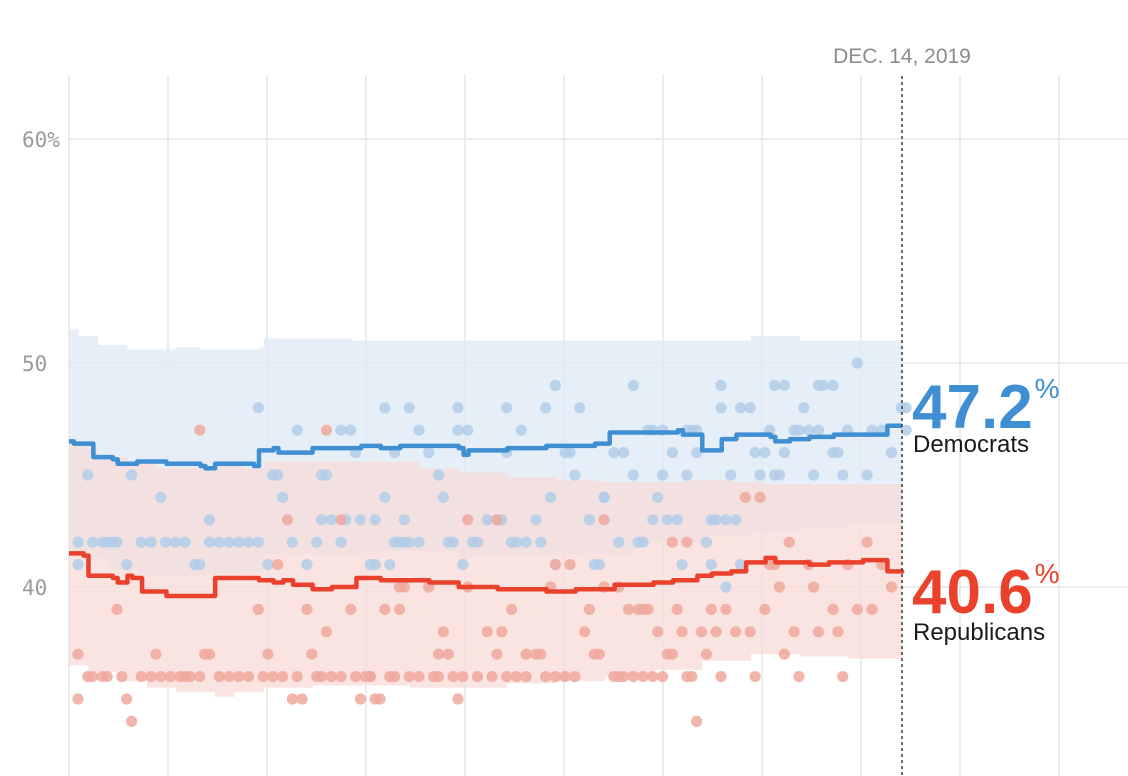  Describe the element at coordinates (1047, 388) in the screenshot. I see `democrats-percent-sign: %` at that location.